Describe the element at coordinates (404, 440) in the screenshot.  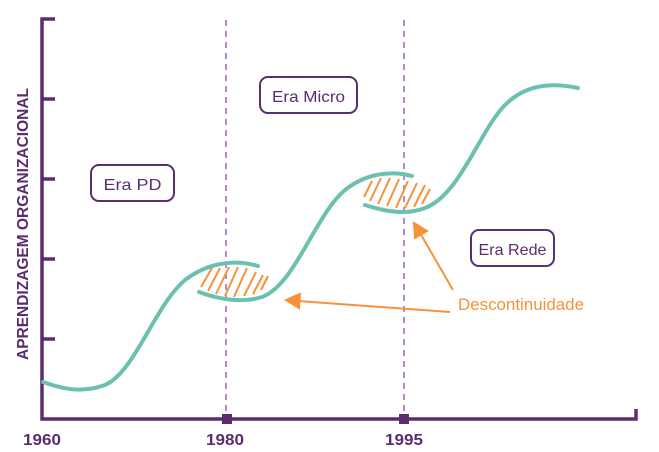
I see `x-tick-label-1995: 1995` at that location.